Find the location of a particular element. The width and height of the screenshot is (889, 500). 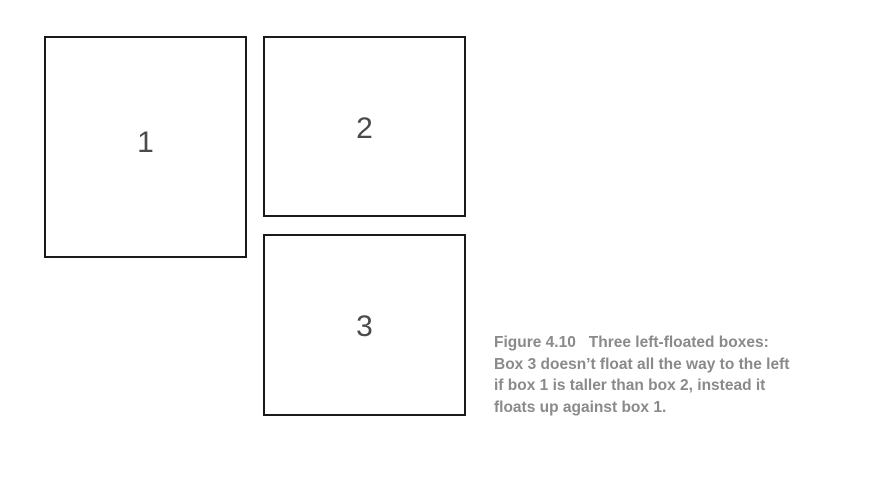

float-box-3: 3 is located at coordinates (364, 325).